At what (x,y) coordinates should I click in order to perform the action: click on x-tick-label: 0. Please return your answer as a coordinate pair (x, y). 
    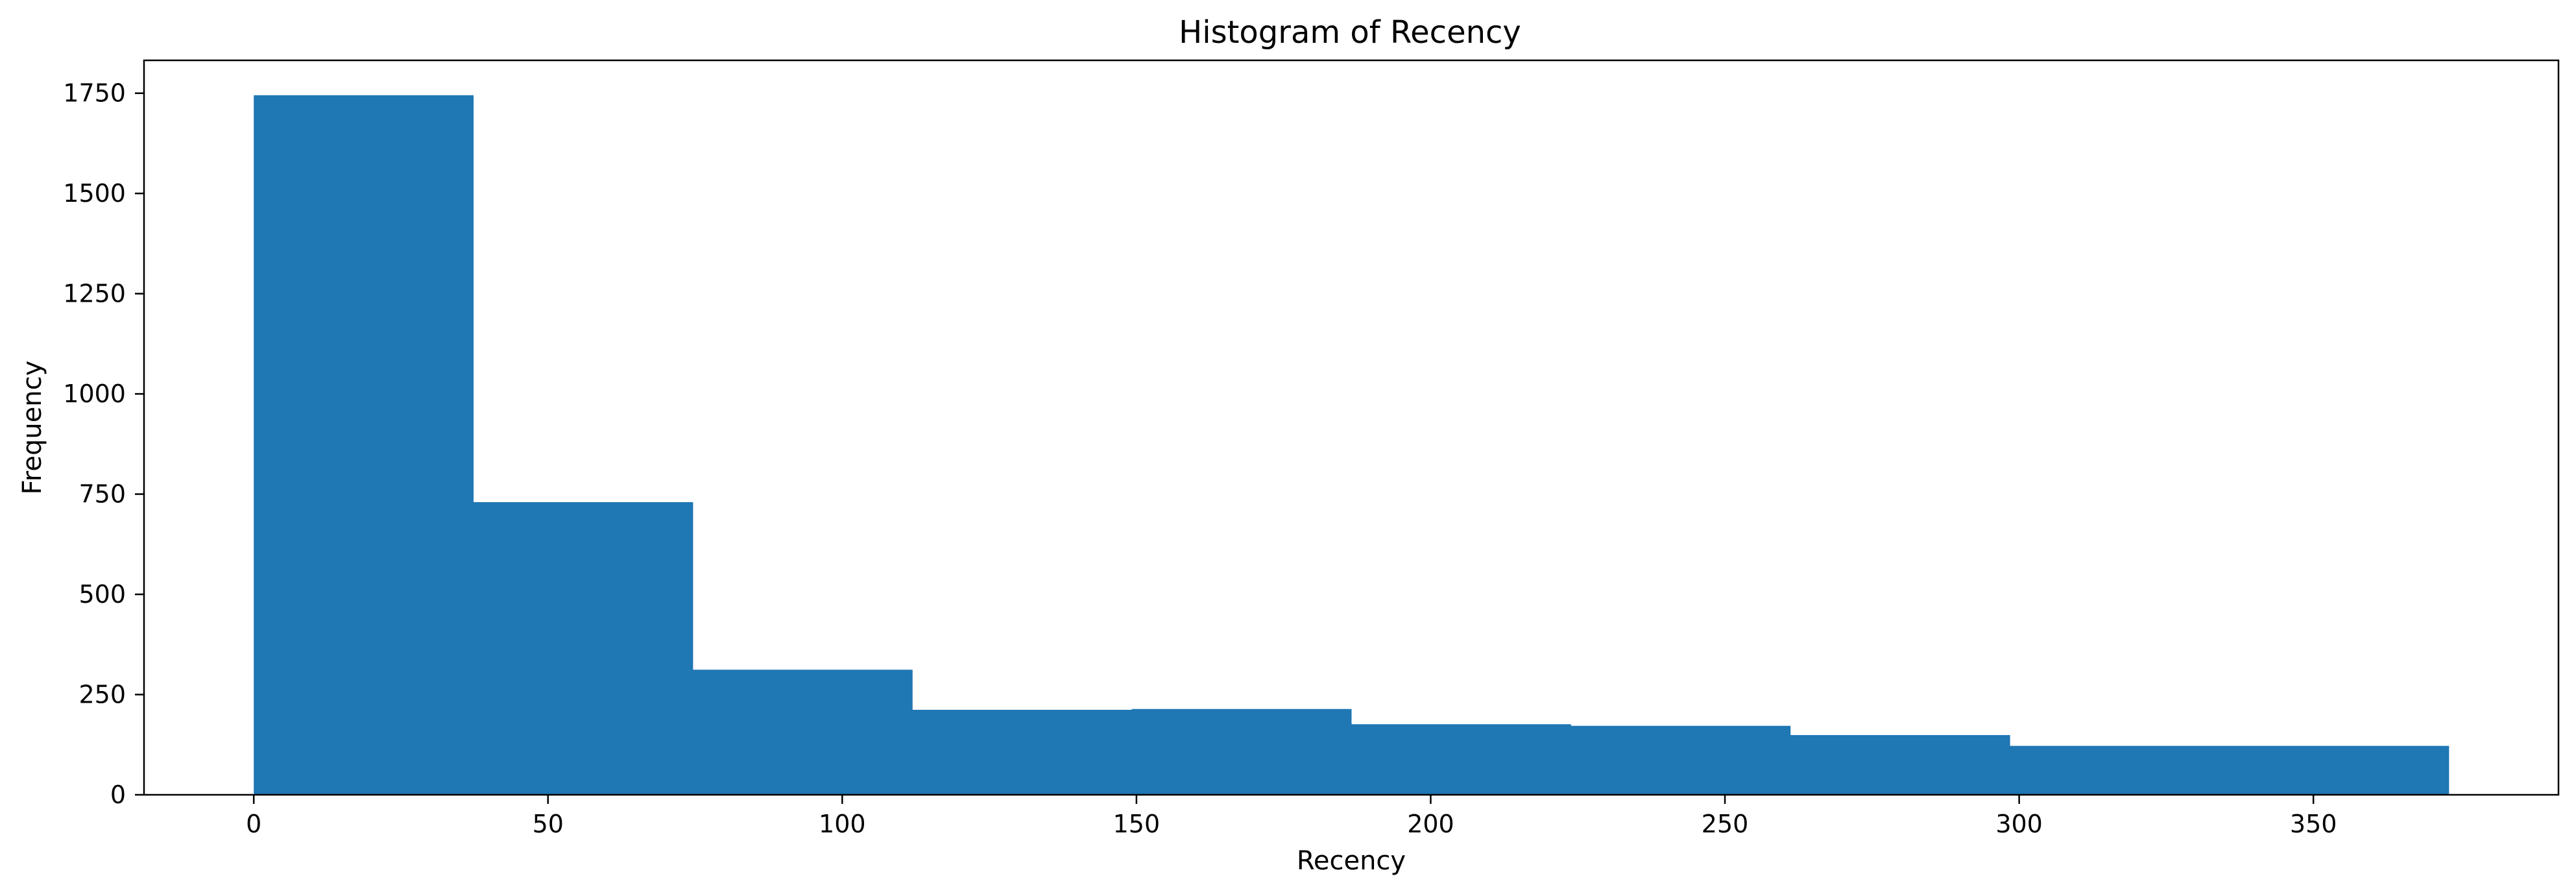
    Looking at the image, I should click on (253, 824).